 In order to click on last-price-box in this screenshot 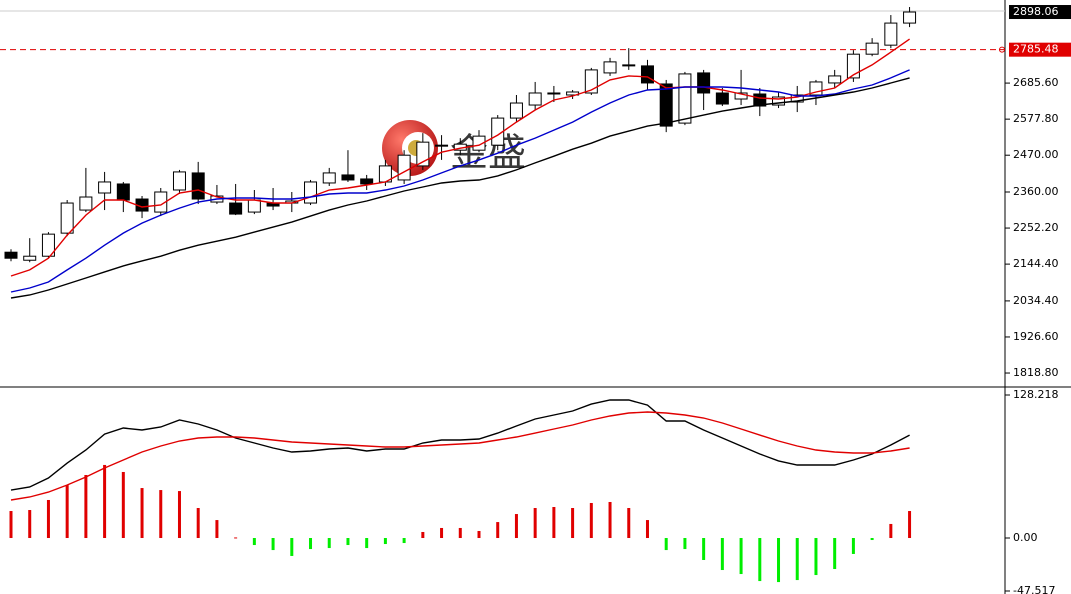, I will do `click(1040, 12)`.